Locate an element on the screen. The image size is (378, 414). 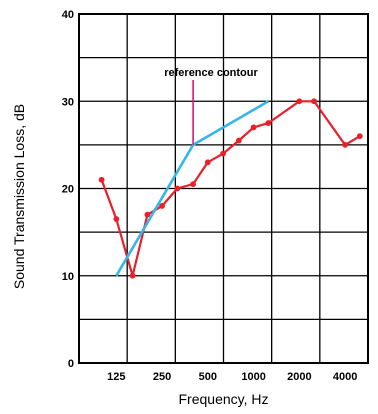
x-tick-label: 4000 is located at coordinates (345, 377).